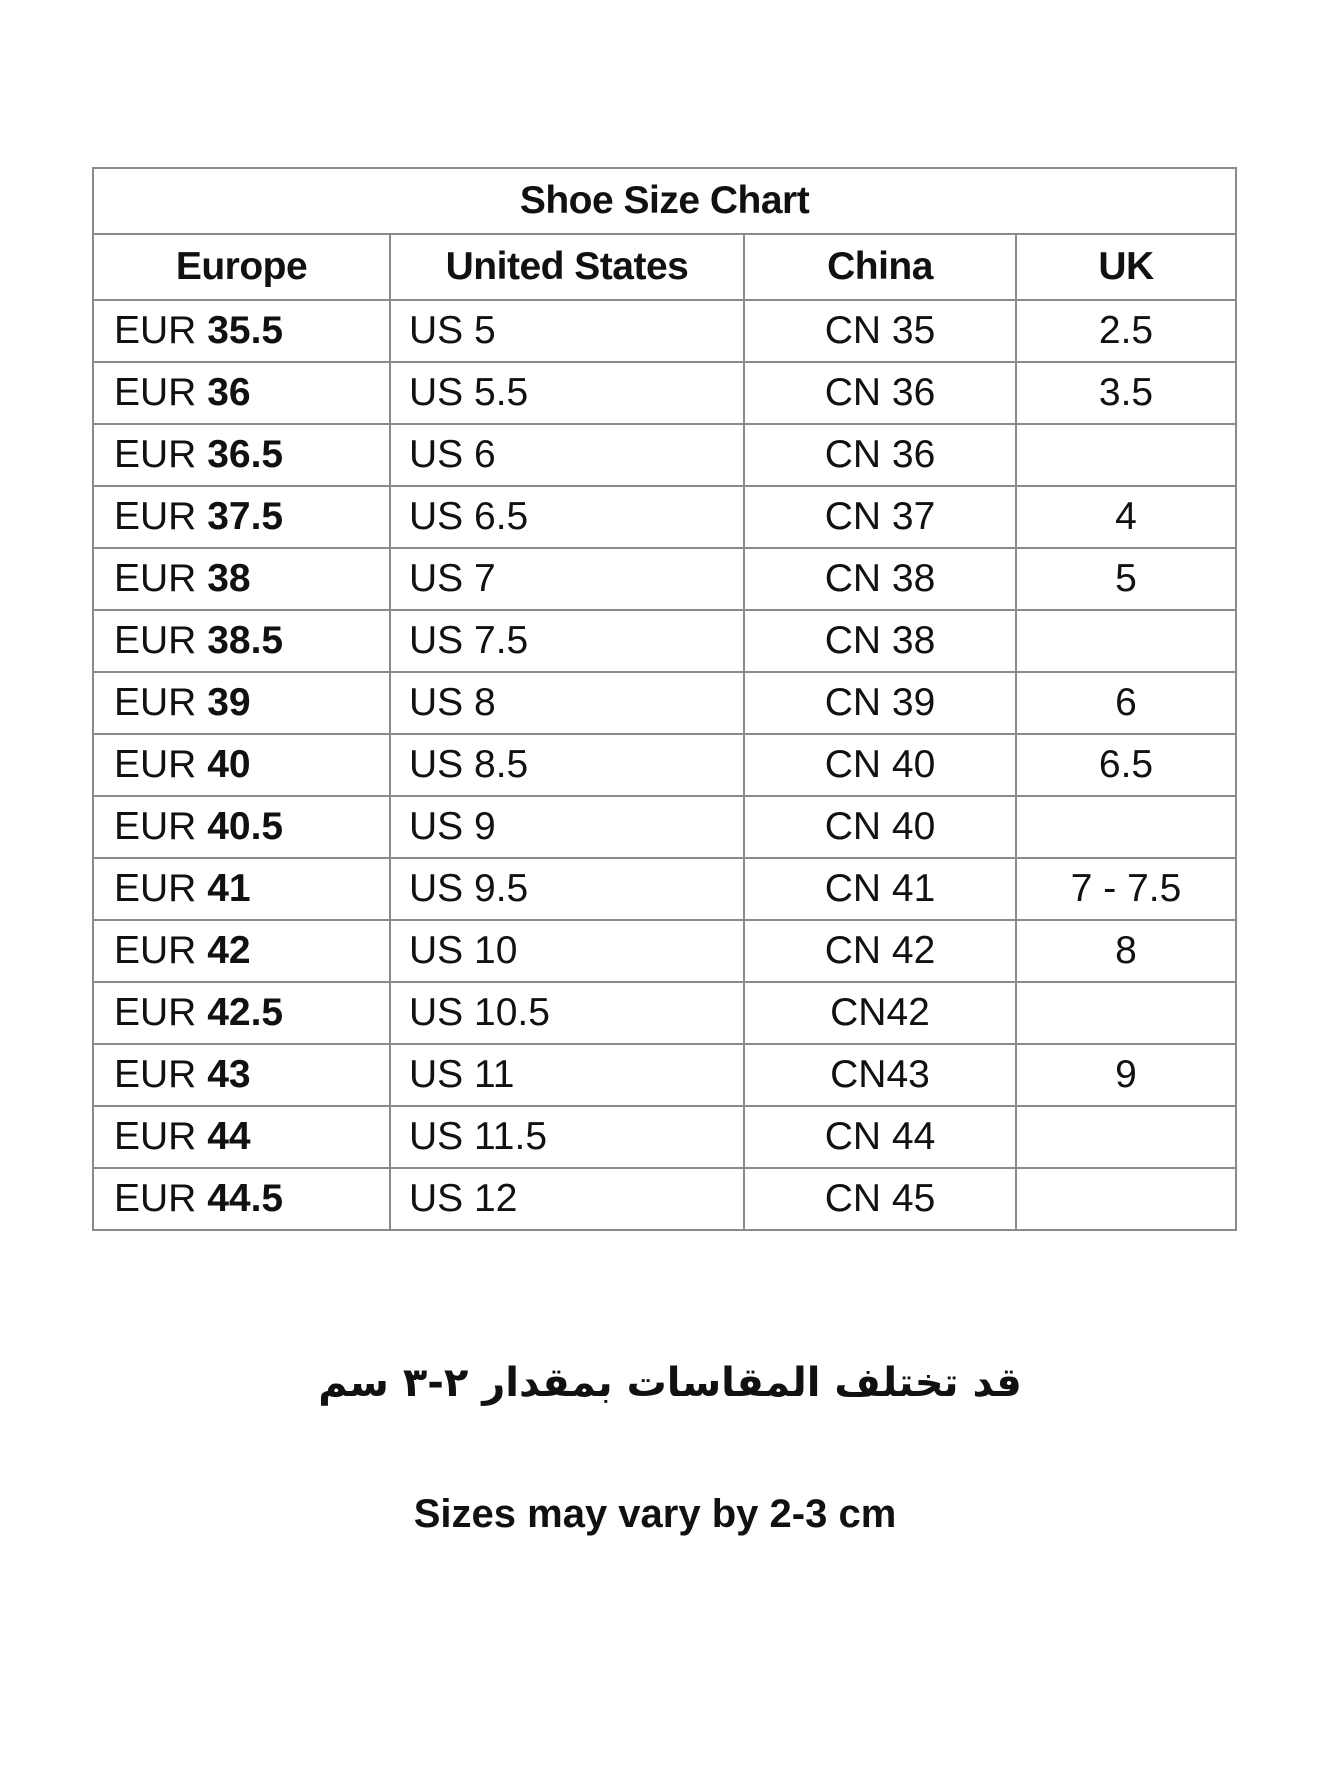 This screenshot has height=1785, width=1340. I want to click on europe-cell: EUR 38.5, so click(241, 641).